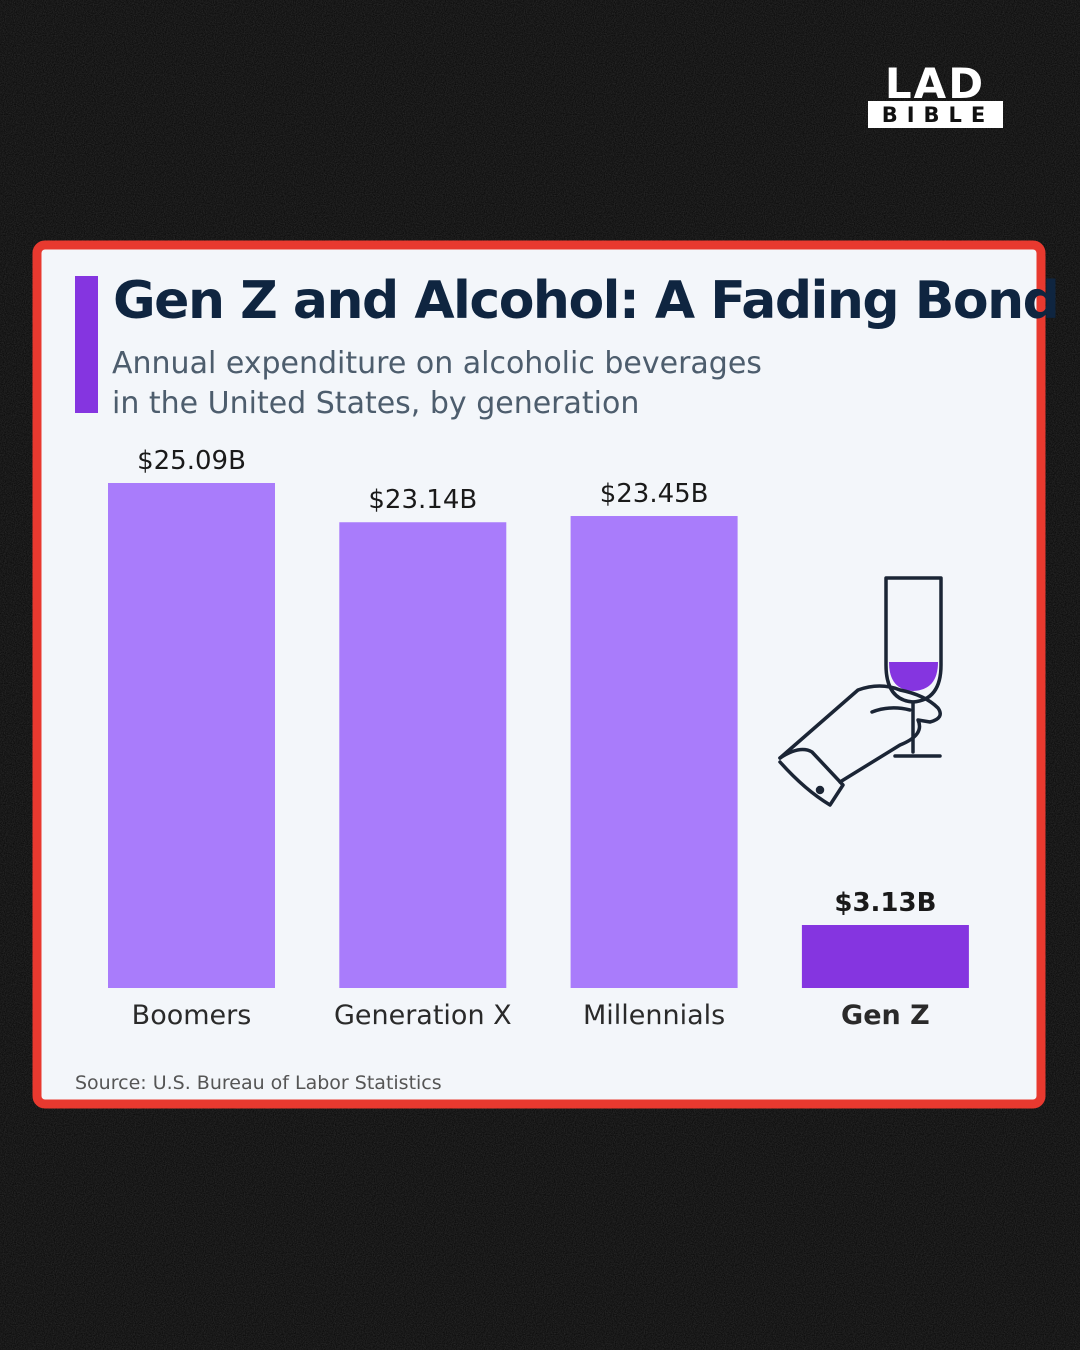 The width and height of the screenshot is (1080, 1350). I want to click on logo-top: LAD, so click(935, 83).